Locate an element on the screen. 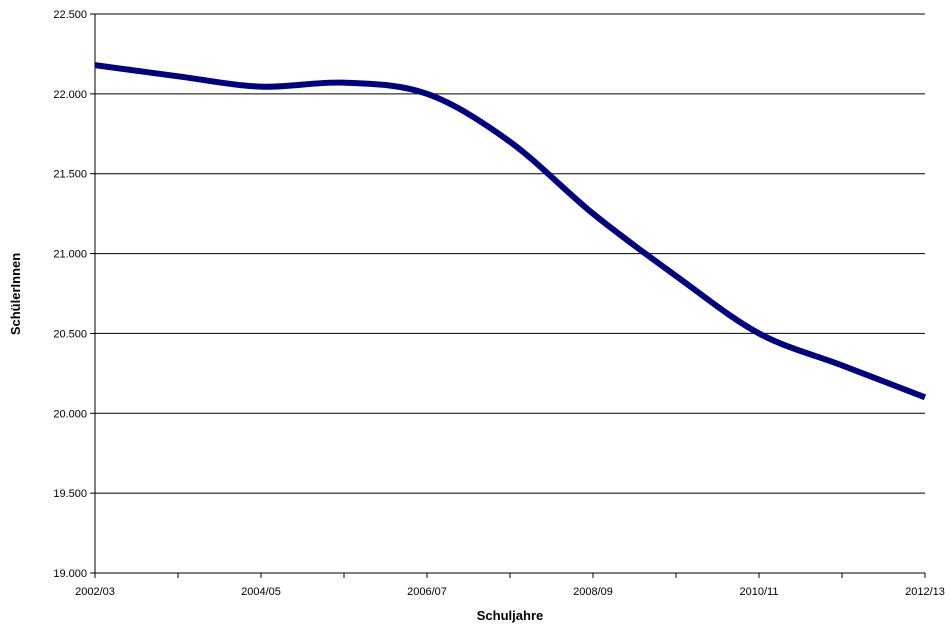 The width and height of the screenshot is (950, 628). y-tick-label: 19.000 is located at coordinates (70, 574).